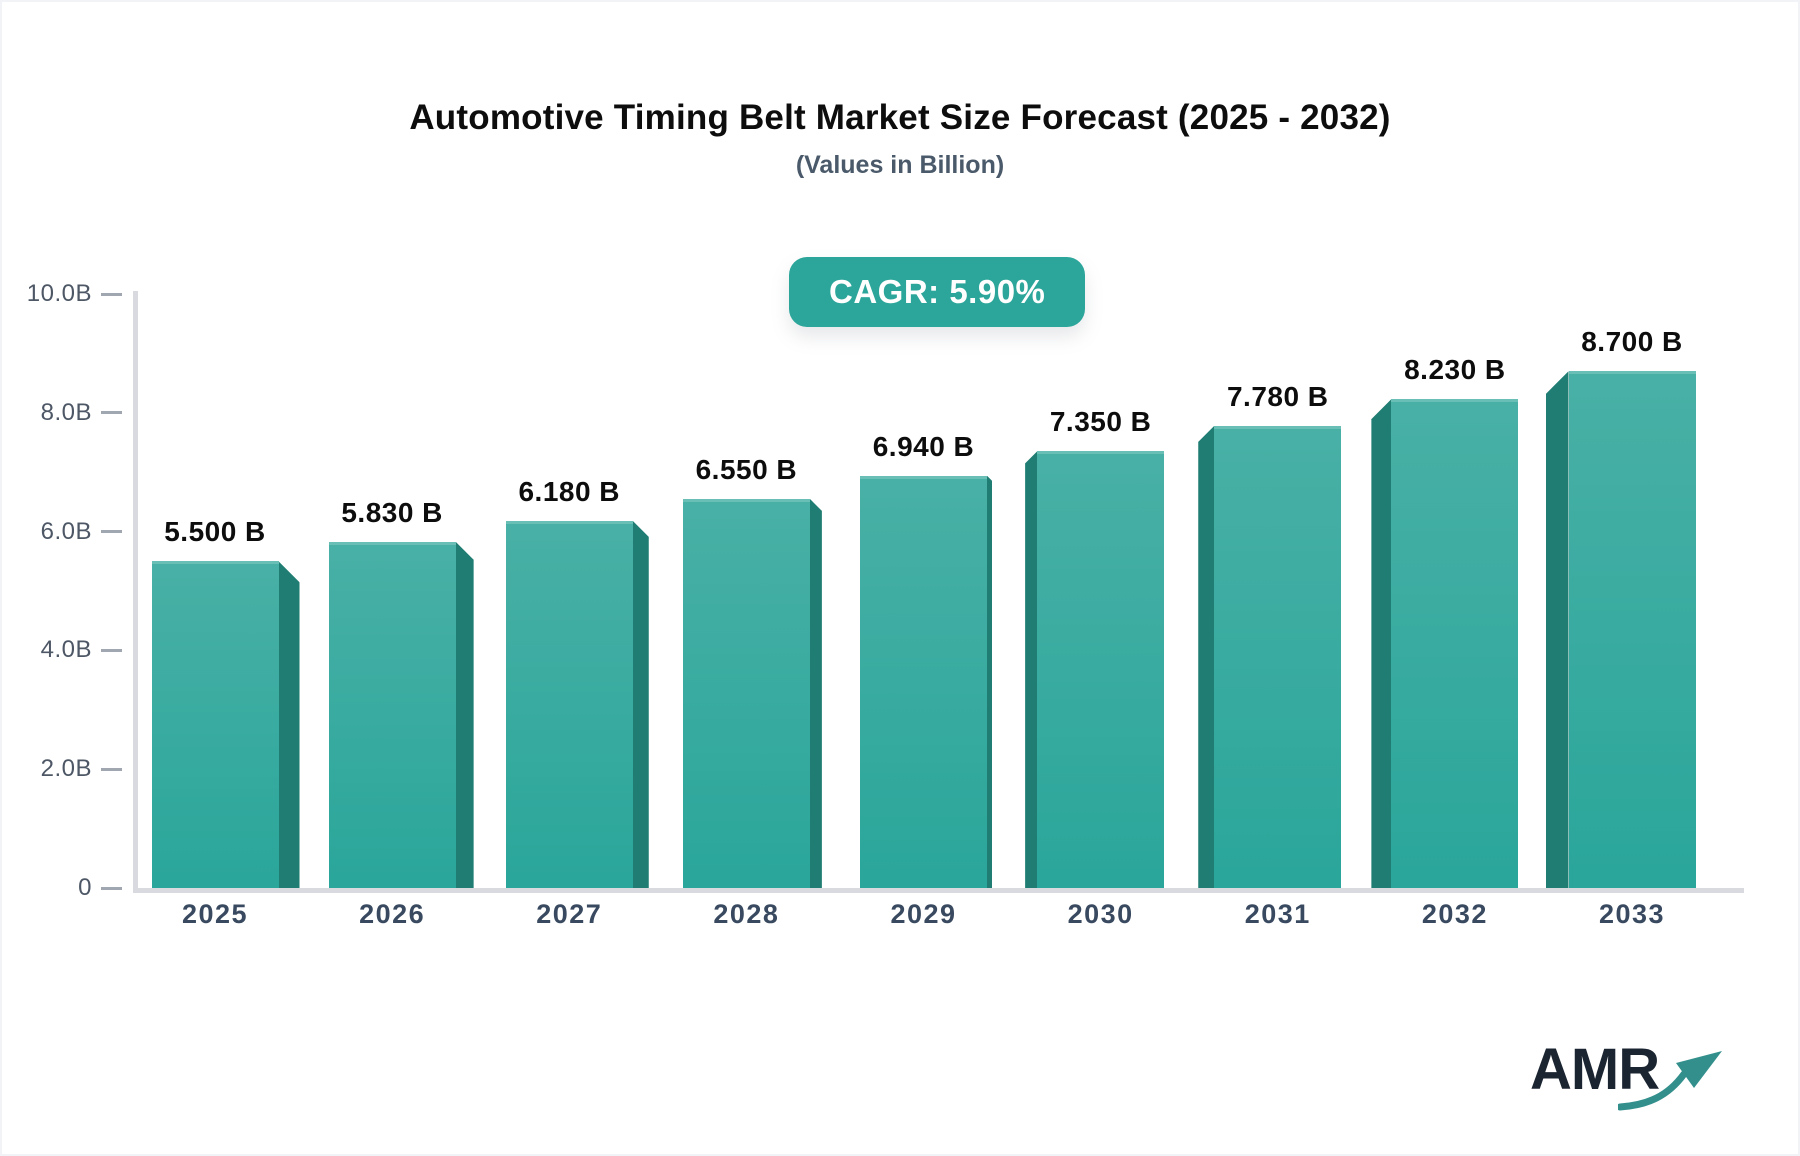 The width and height of the screenshot is (1800, 1156). I want to click on bar-2033, so click(1620, 629).